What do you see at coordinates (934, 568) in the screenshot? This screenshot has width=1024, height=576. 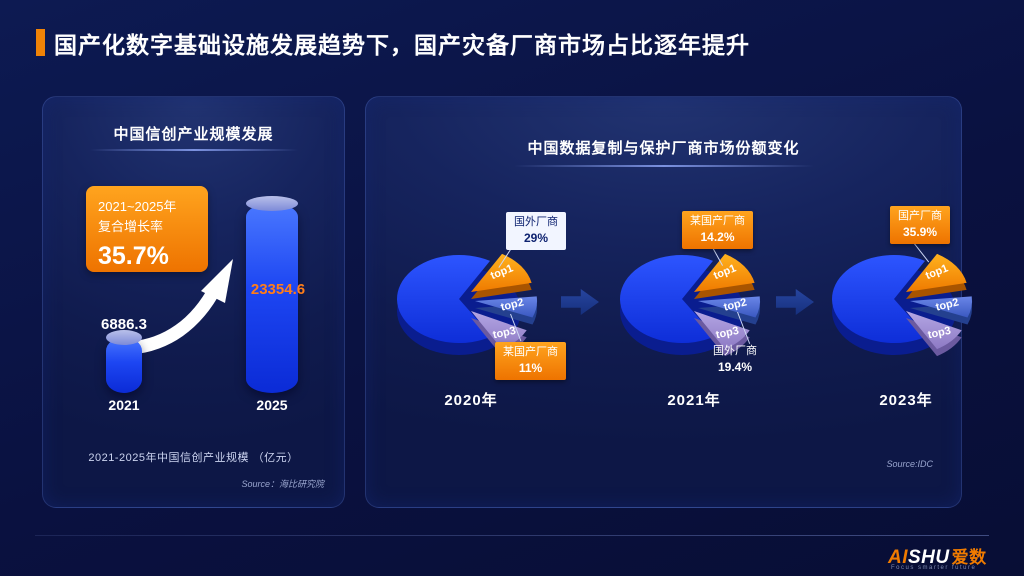 I see `logo-tagline: Focus smarter future` at bounding box center [934, 568].